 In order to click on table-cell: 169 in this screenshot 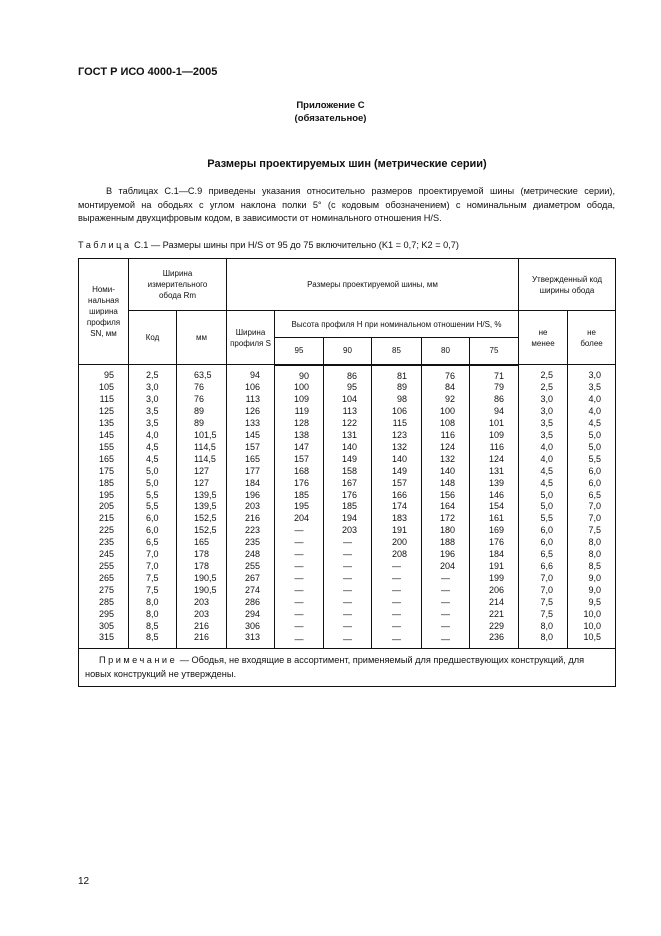, I will do `click(494, 531)`.